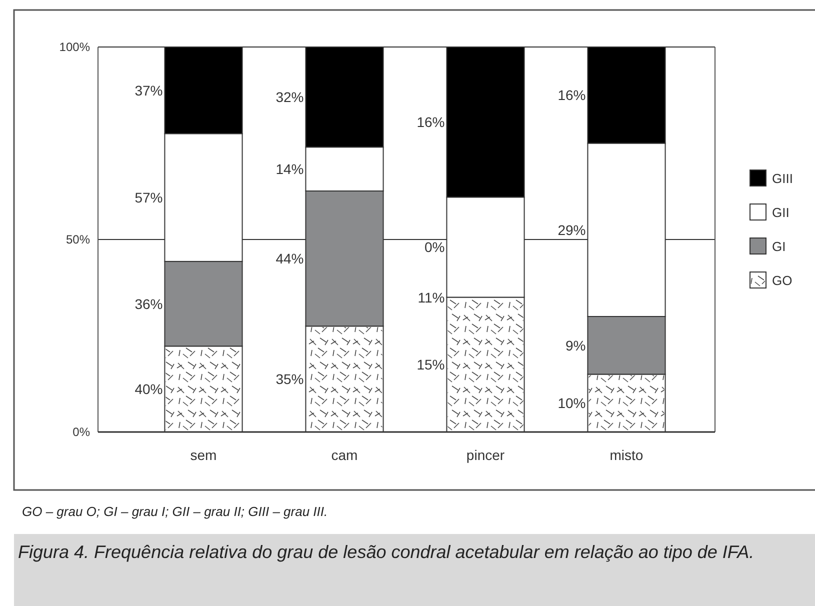 The width and height of the screenshot is (815, 606). I want to click on x-tick-label: misto, so click(627, 455).